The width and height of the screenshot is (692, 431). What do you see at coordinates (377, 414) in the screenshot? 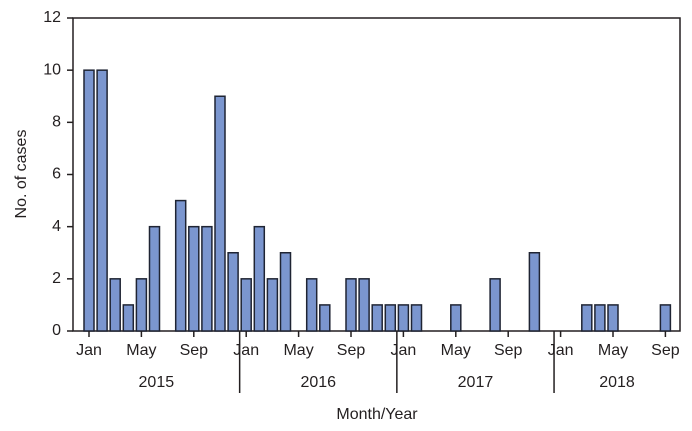
I see `x-axis-label: Month/Year` at bounding box center [377, 414].